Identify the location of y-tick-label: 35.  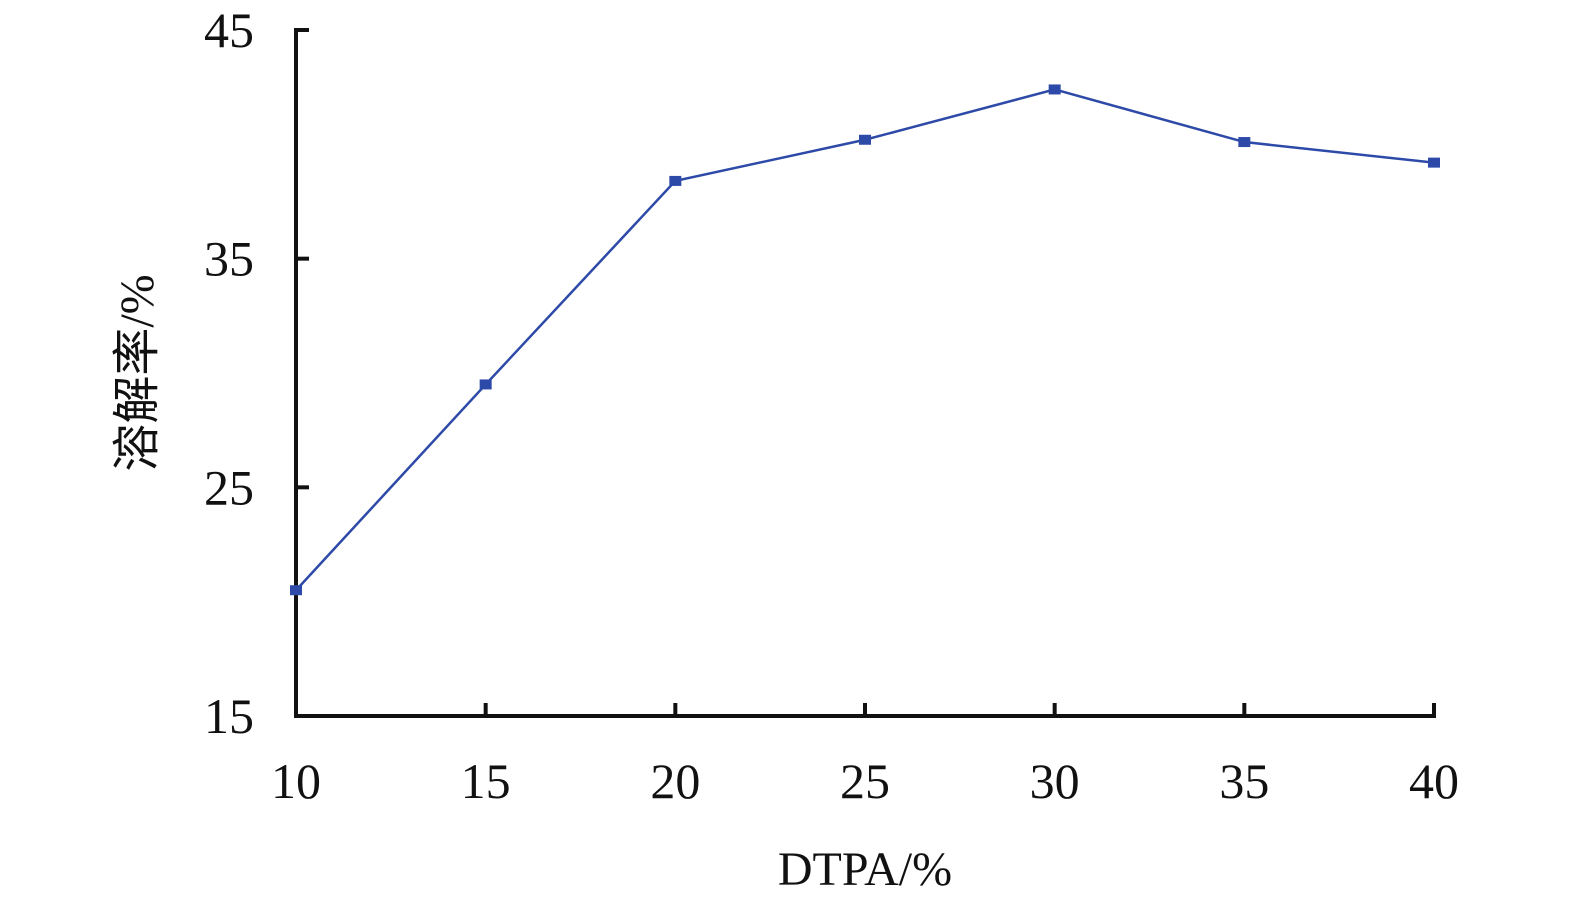
(229, 259).